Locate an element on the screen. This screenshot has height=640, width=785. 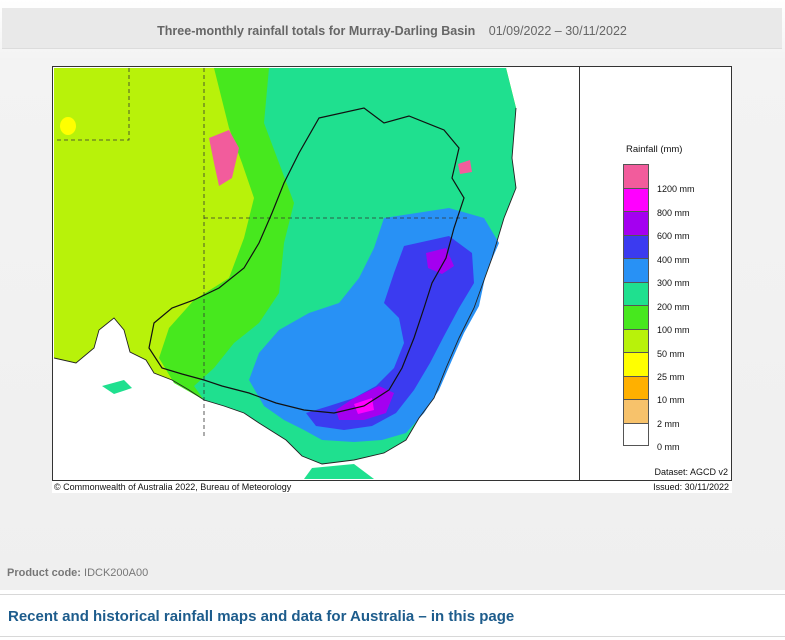
section-divider is located at coordinates (392, 594).